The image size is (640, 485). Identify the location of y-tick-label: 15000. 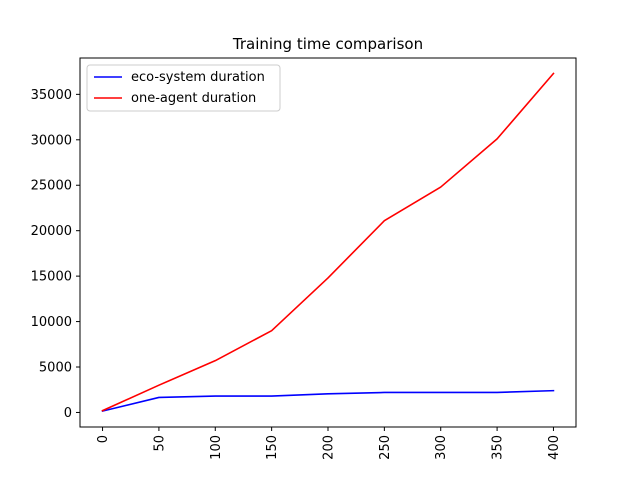
(51, 277).